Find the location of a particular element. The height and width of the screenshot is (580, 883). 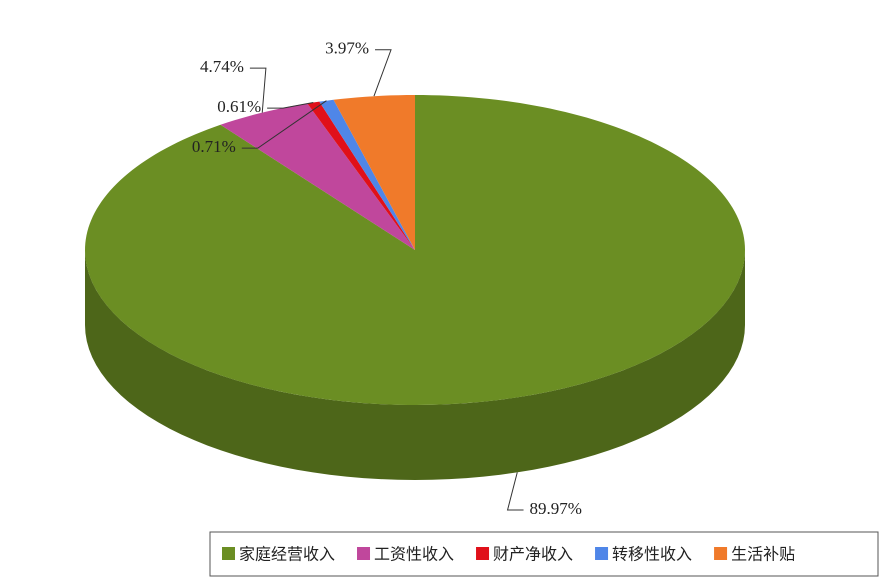

legend-label: 工资性收入 is located at coordinates (414, 554).